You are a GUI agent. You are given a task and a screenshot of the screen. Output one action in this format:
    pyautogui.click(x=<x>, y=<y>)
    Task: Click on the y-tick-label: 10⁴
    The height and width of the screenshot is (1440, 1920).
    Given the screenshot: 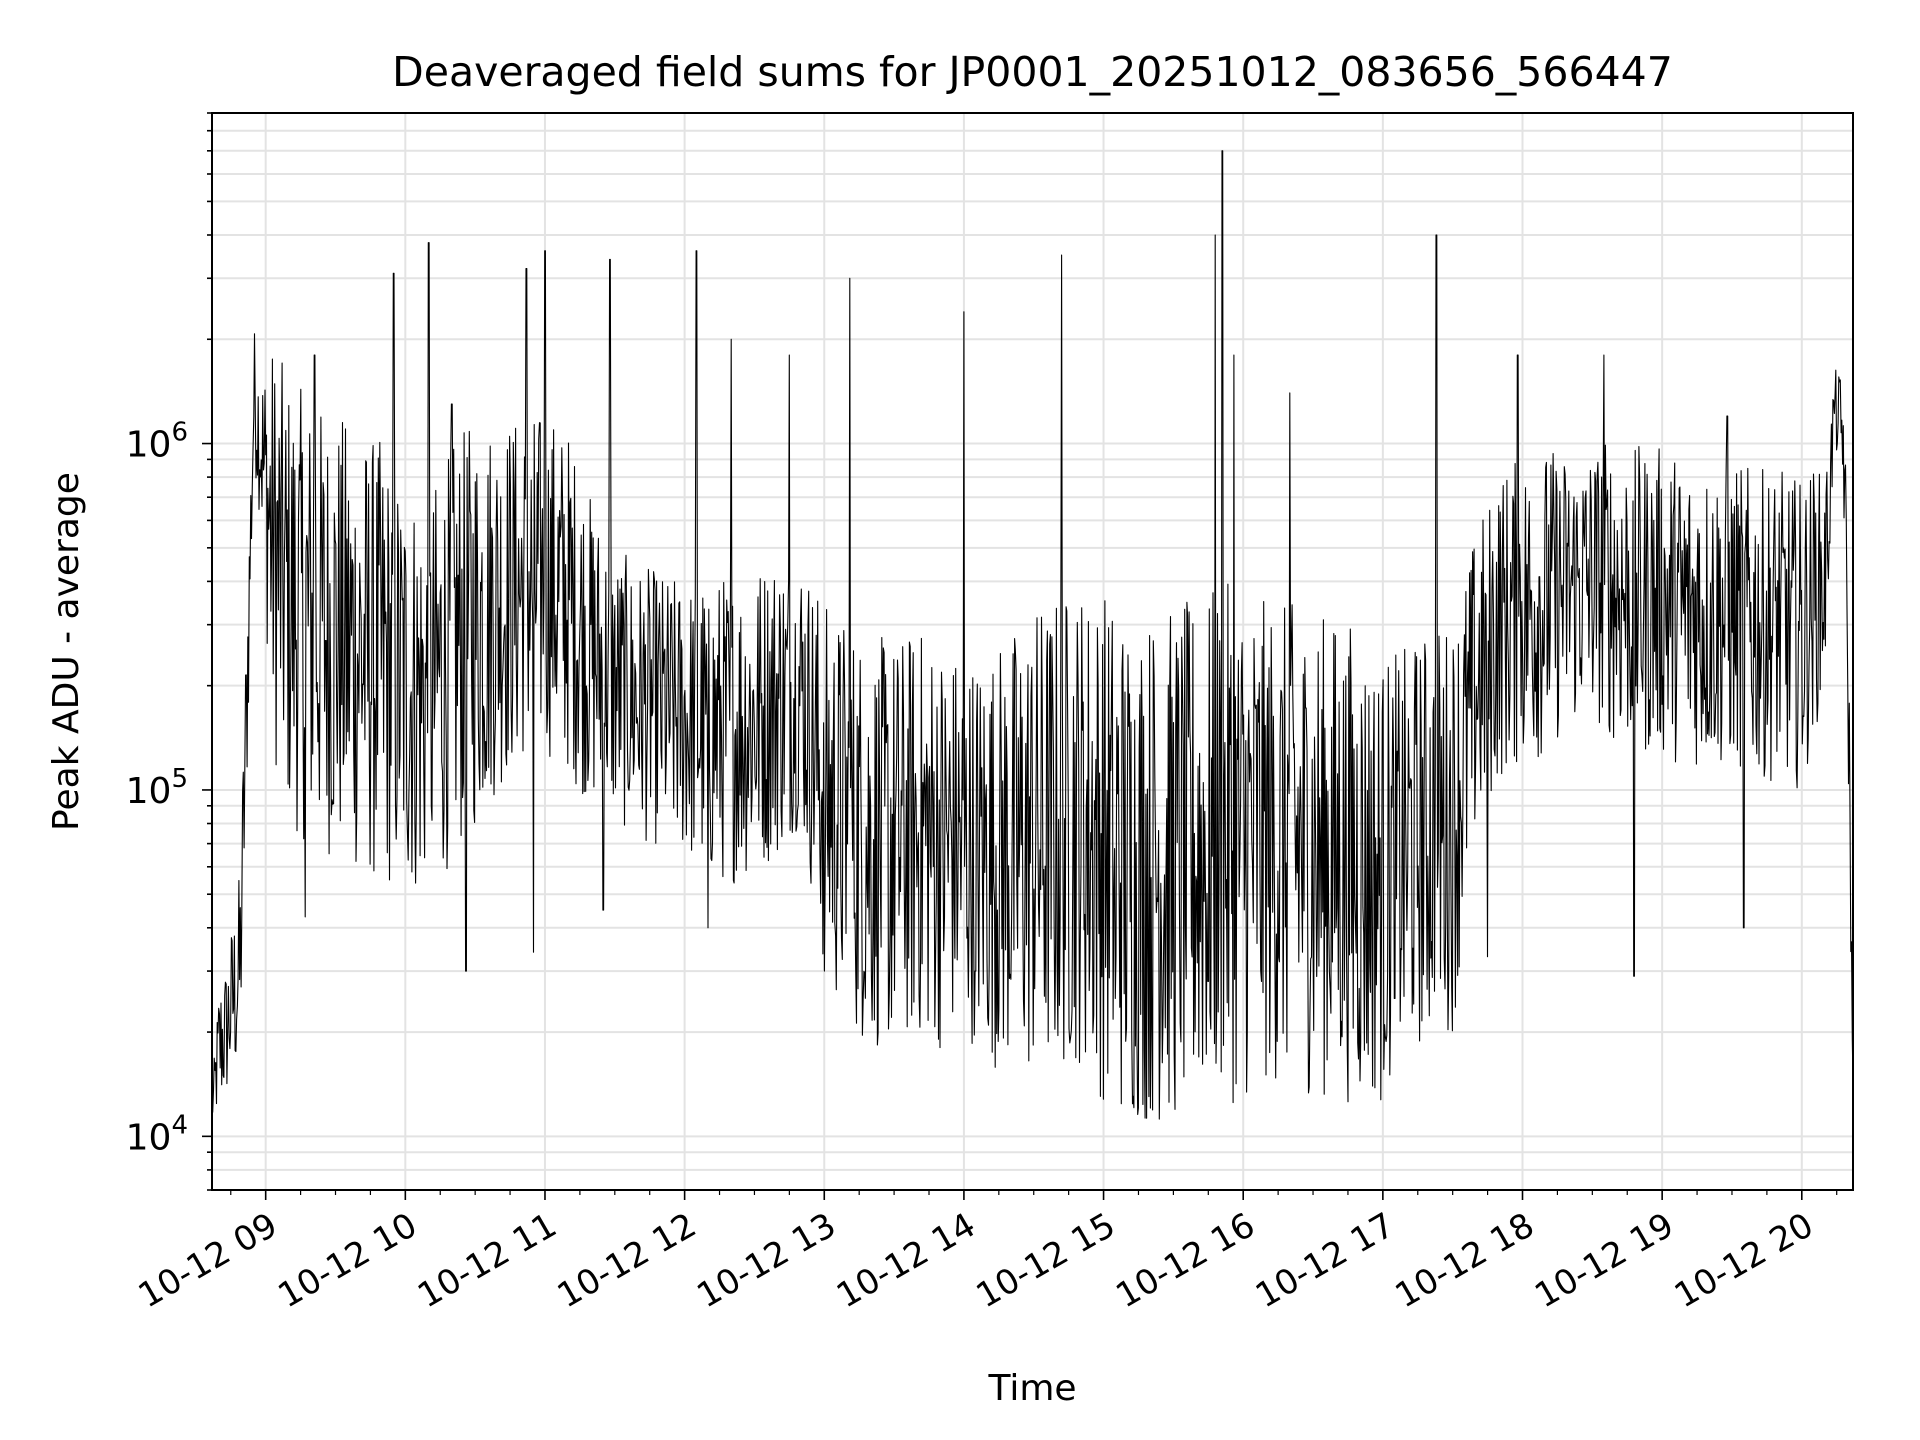 What is the action you would take?
    pyautogui.click(x=157, y=1134)
    